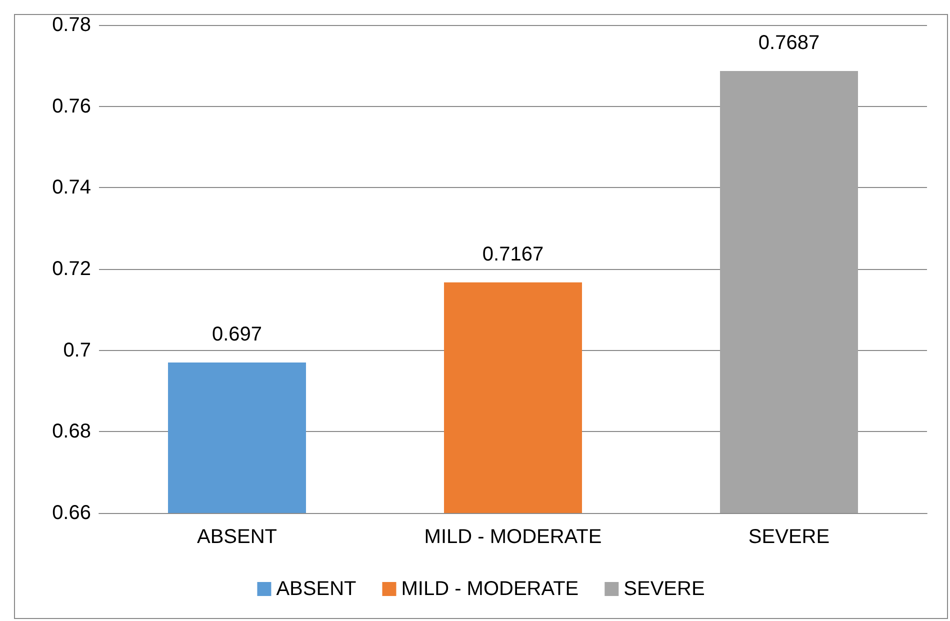 This screenshot has width=950, height=621. What do you see at coordinates (71, 513) in the screenshot?
I see `y-tick-label: 0.66` at bounding box center [71, 513].